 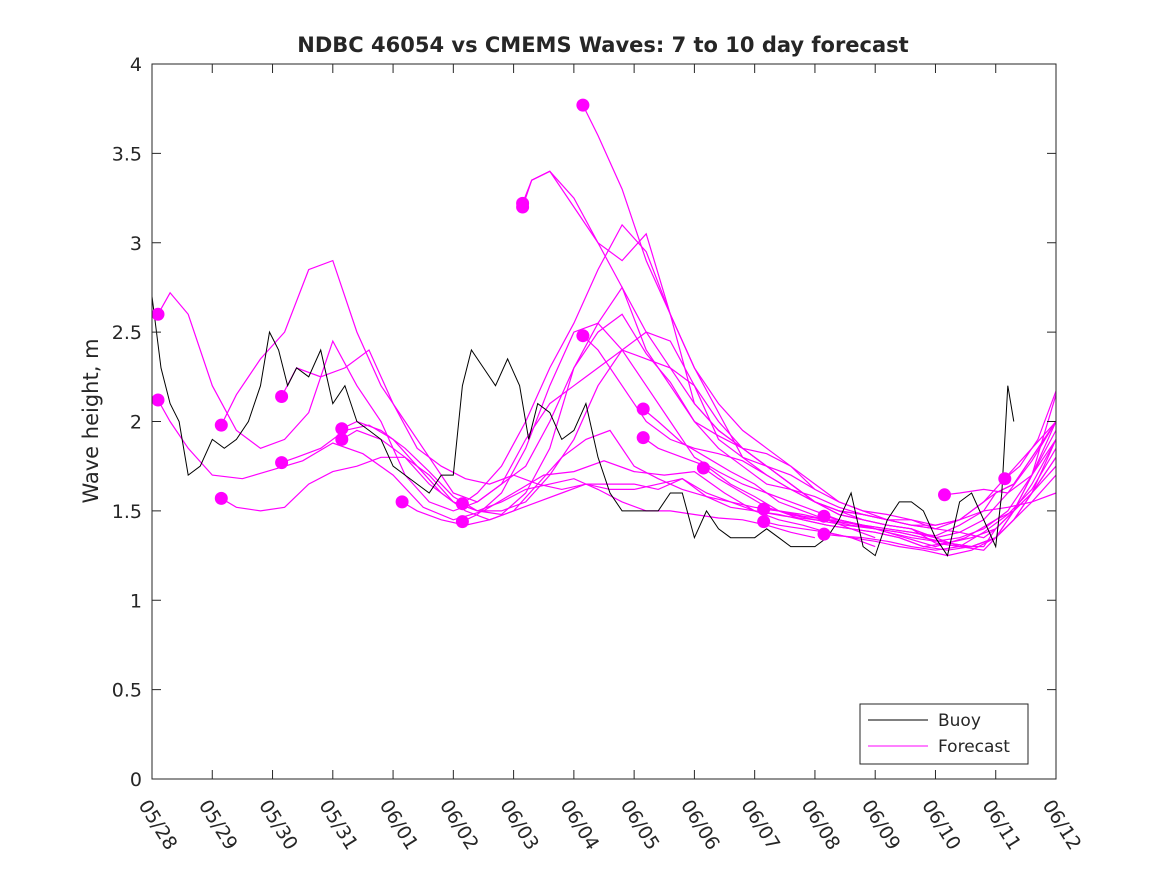 I want to click on y-tick-label: 0.5, so click(x=127, y=691).